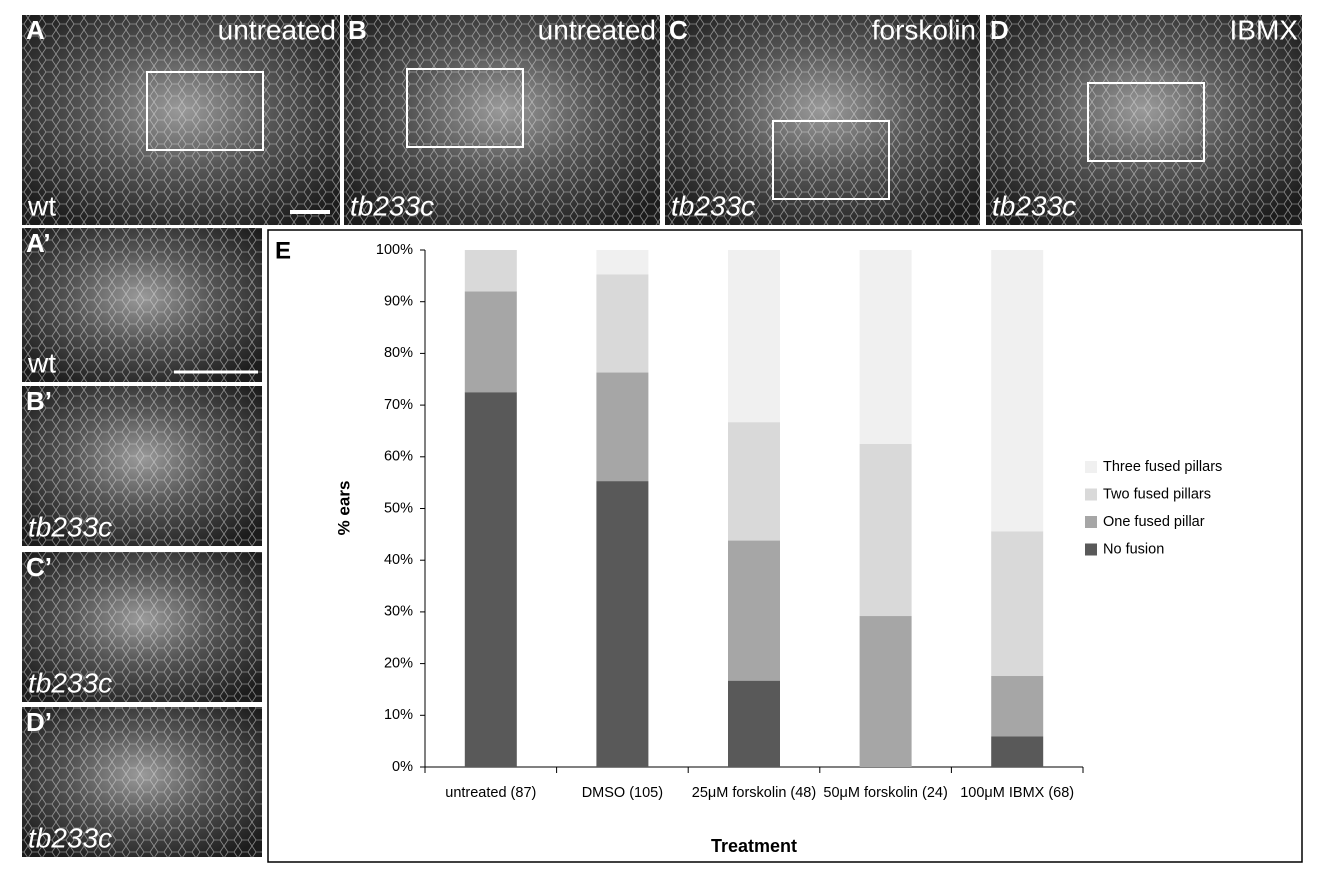 Image resolution: width=1328 pixels, height=879 pixels. Describe the element at coordinates (398, 612) in the screenshot. I see `y-tick-label: 30%` at that location.